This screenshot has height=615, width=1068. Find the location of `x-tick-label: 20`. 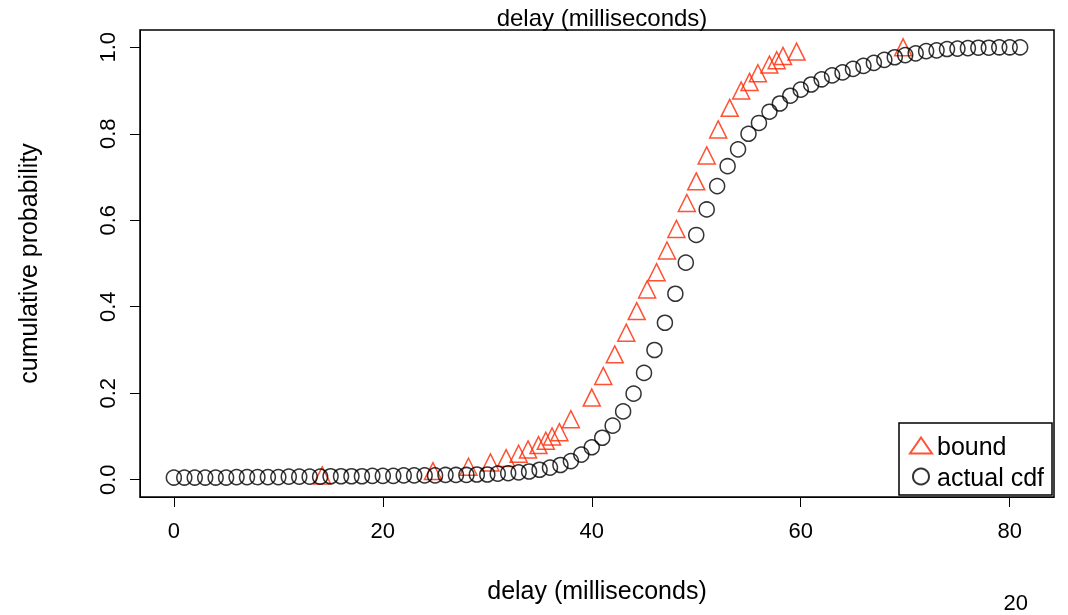

x-tick-label: 20 is located at coordinates (383, 530).